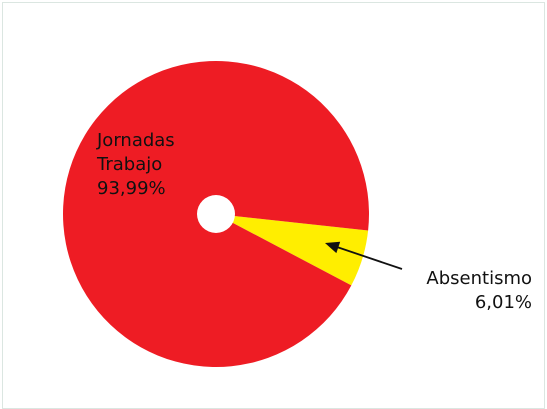 This screenshot has width=547, height=409. I want to click on slice-value-label: 93,99%, so click(131, 188).